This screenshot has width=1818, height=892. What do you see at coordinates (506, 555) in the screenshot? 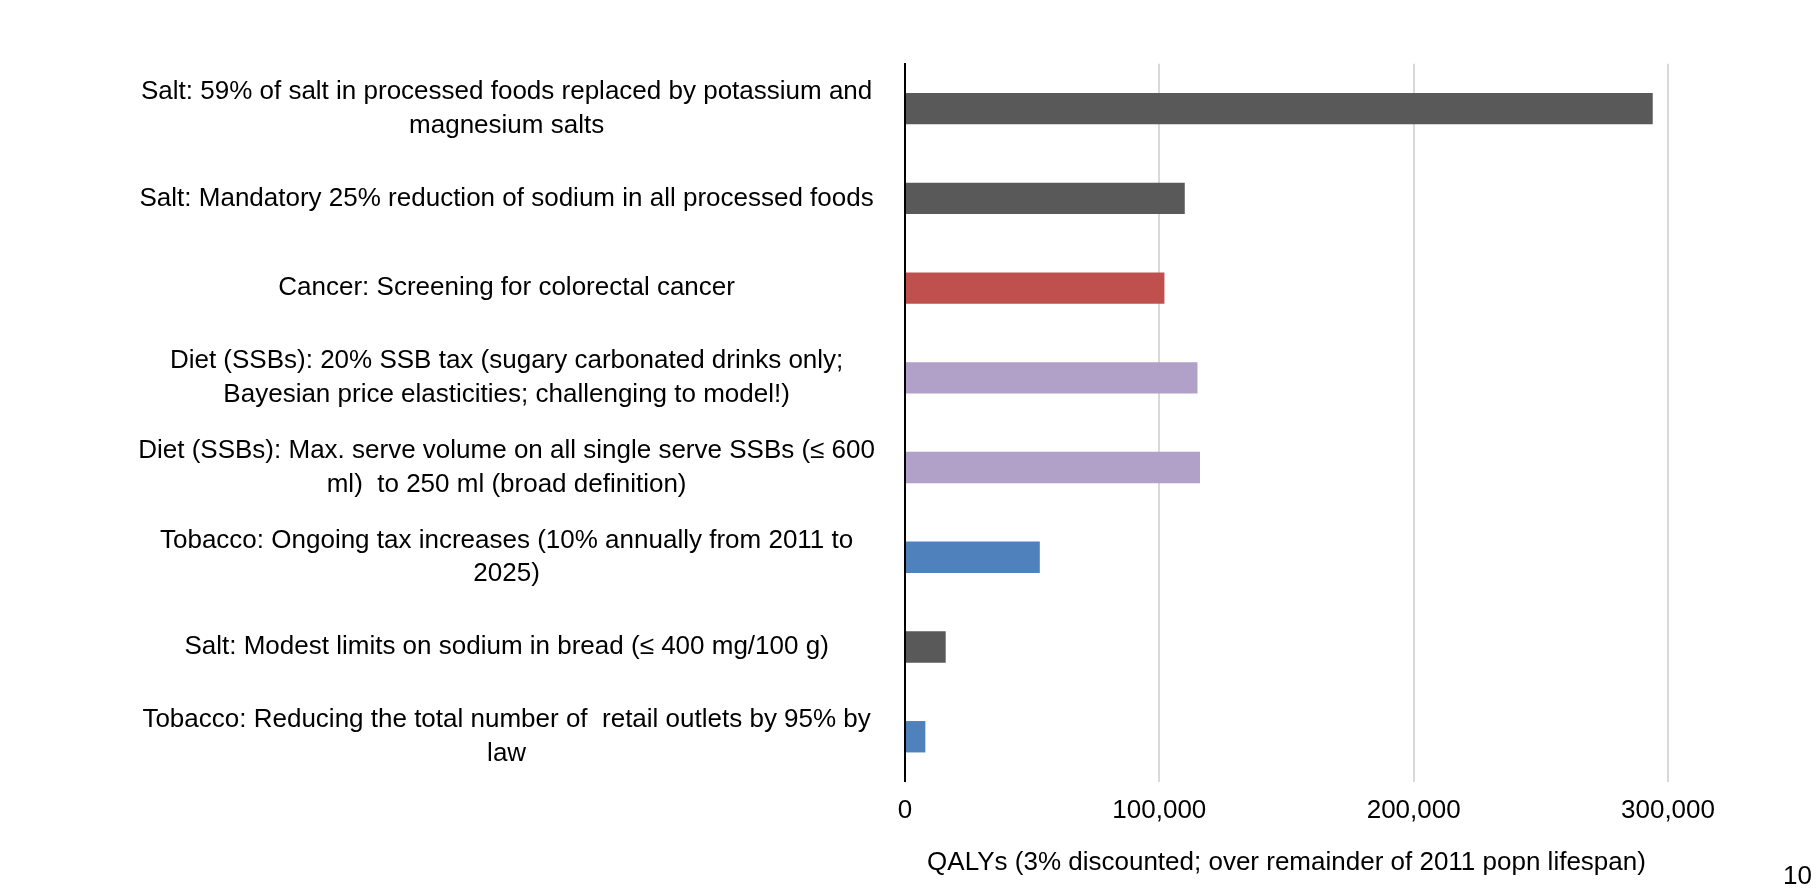
I see `y-tick-label: Tobacco: Ongoing tax increases (10% annually from 2011 to 2025)` at bounding box center [506, 555].